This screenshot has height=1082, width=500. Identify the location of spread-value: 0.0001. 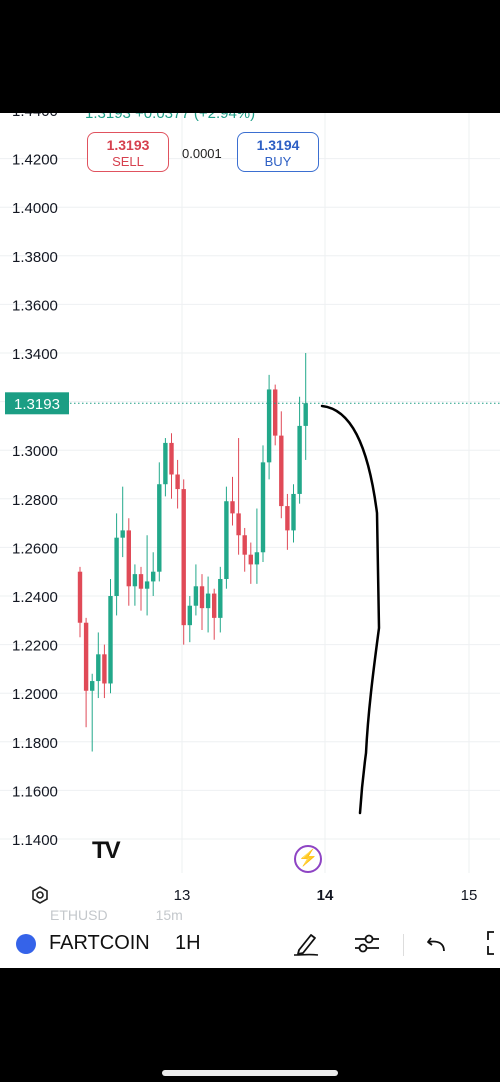
(202, 153).